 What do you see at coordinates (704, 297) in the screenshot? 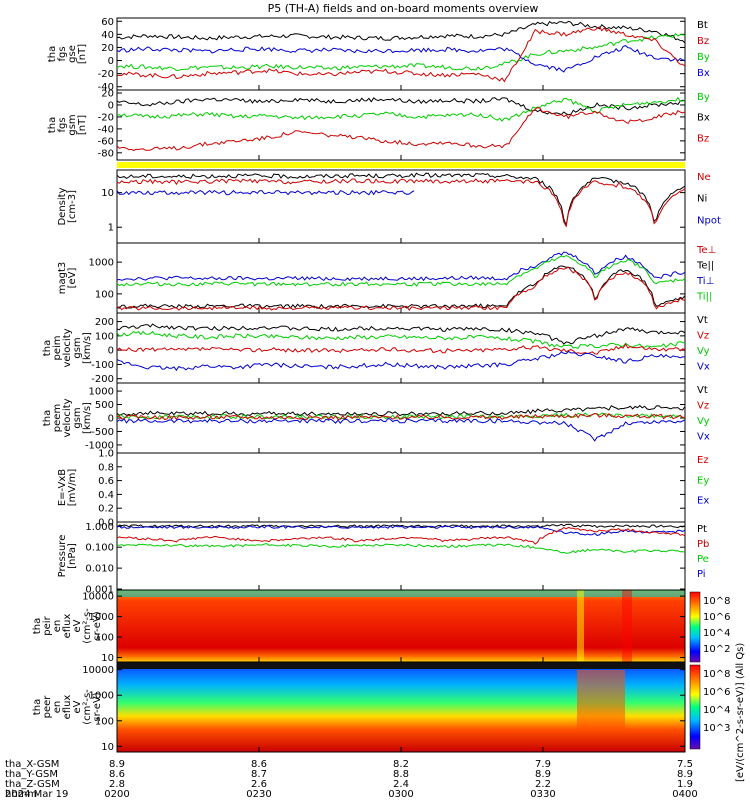
I see `legend-temperature: Ti||` at bounding box center [704, 297].